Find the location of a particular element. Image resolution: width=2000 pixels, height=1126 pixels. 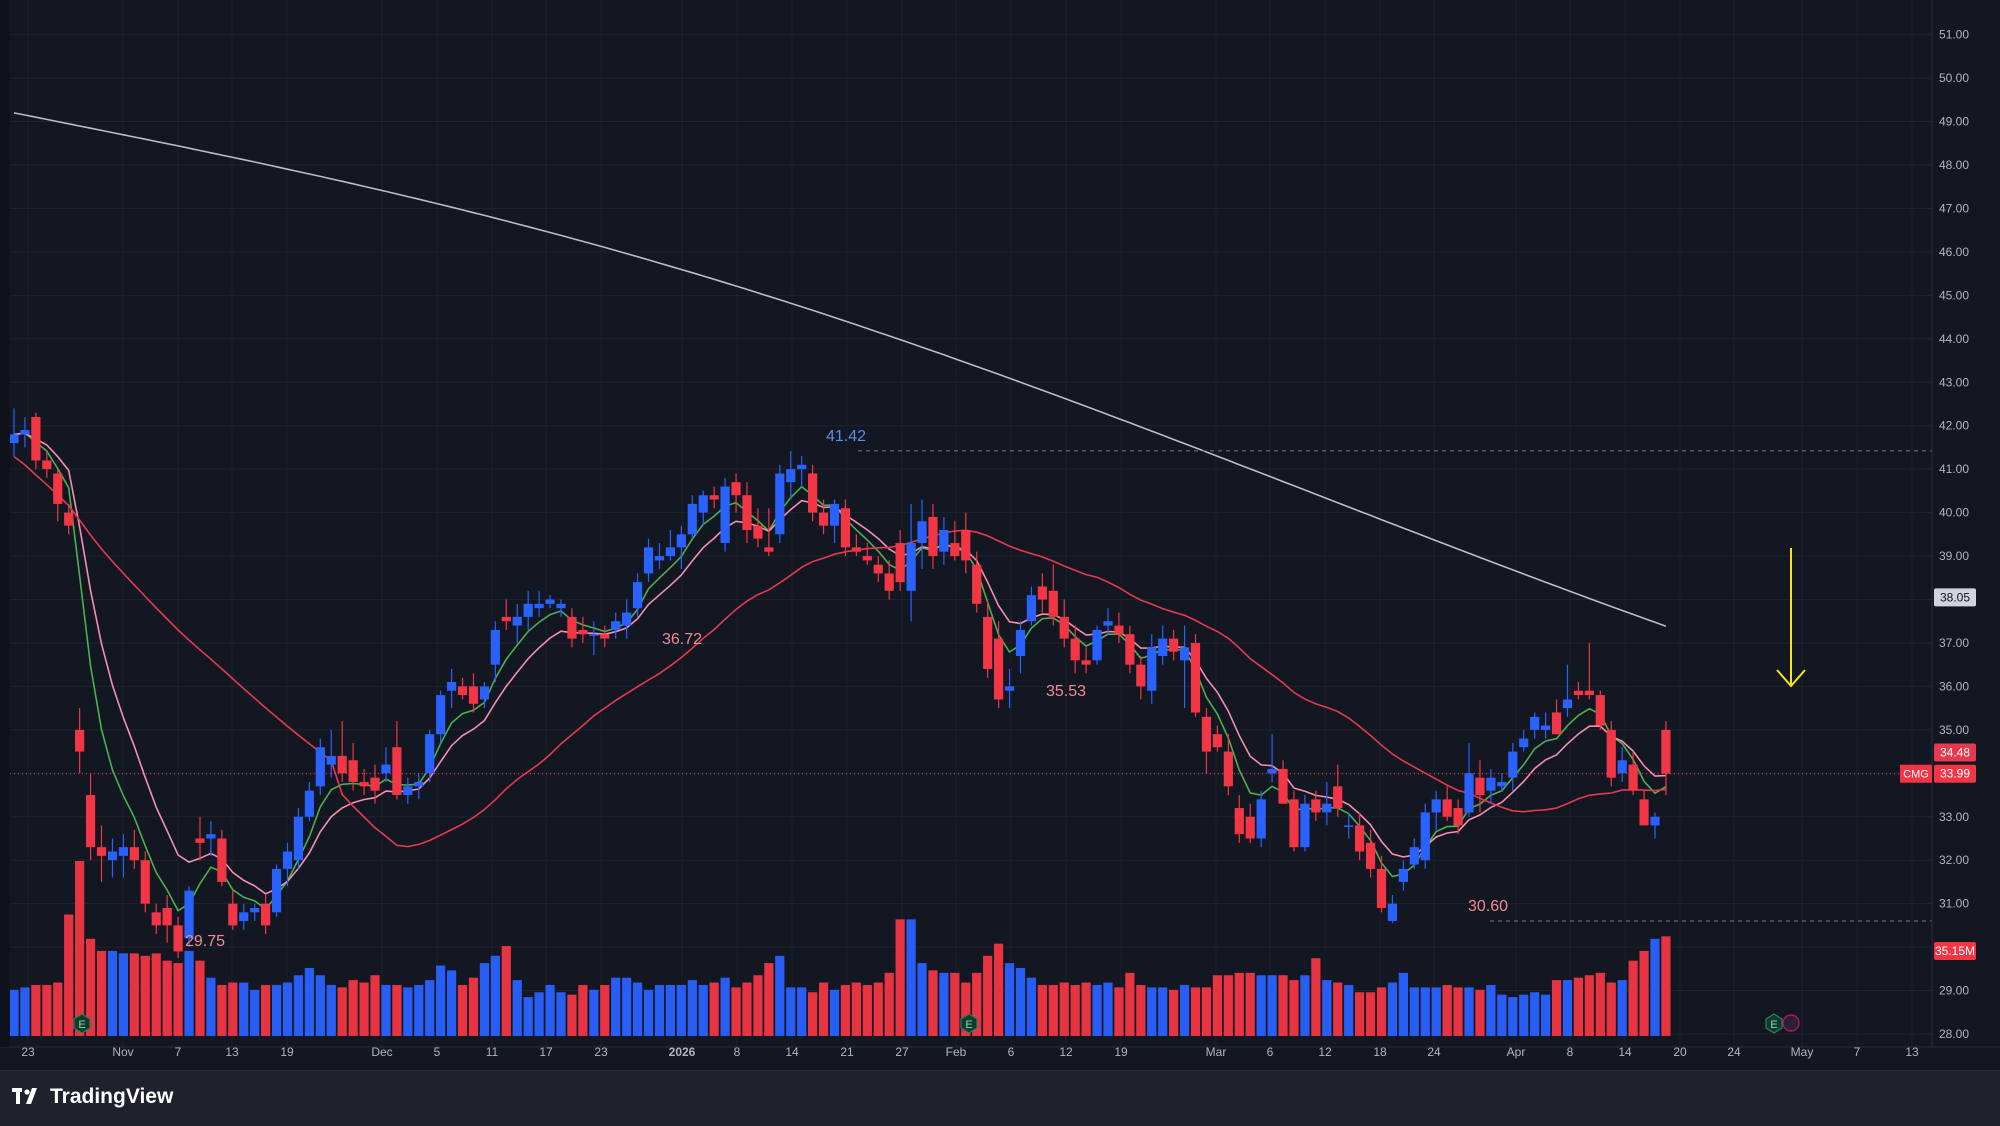

y-axis-label: 37.00 is located at coordinates (1954, 643).